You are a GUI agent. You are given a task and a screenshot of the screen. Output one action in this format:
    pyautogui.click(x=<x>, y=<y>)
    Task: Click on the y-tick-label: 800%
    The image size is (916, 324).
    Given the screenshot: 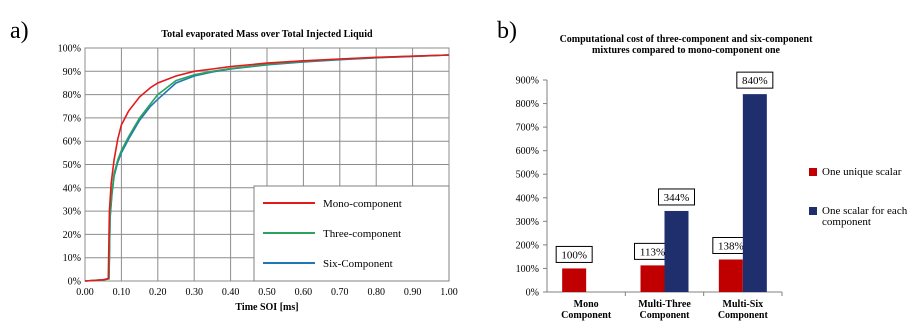 What is the action you would take?
    pyautogui.click(x=527, y=104)
    